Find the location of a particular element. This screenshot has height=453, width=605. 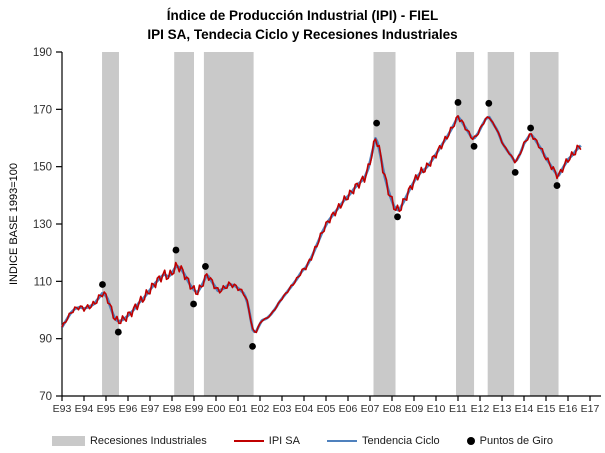

x-tick-label: E17 is located at coordinates (590, 409).